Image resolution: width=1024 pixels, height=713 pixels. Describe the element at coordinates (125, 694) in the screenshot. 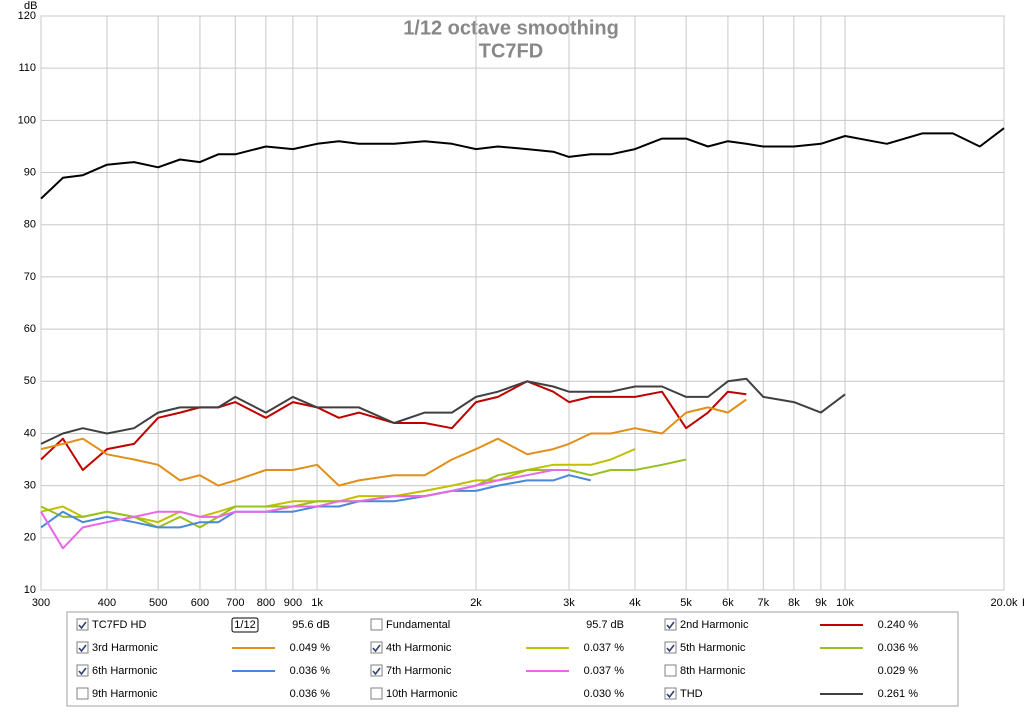

I see `legend-name: 9th Harmonic` at that location.